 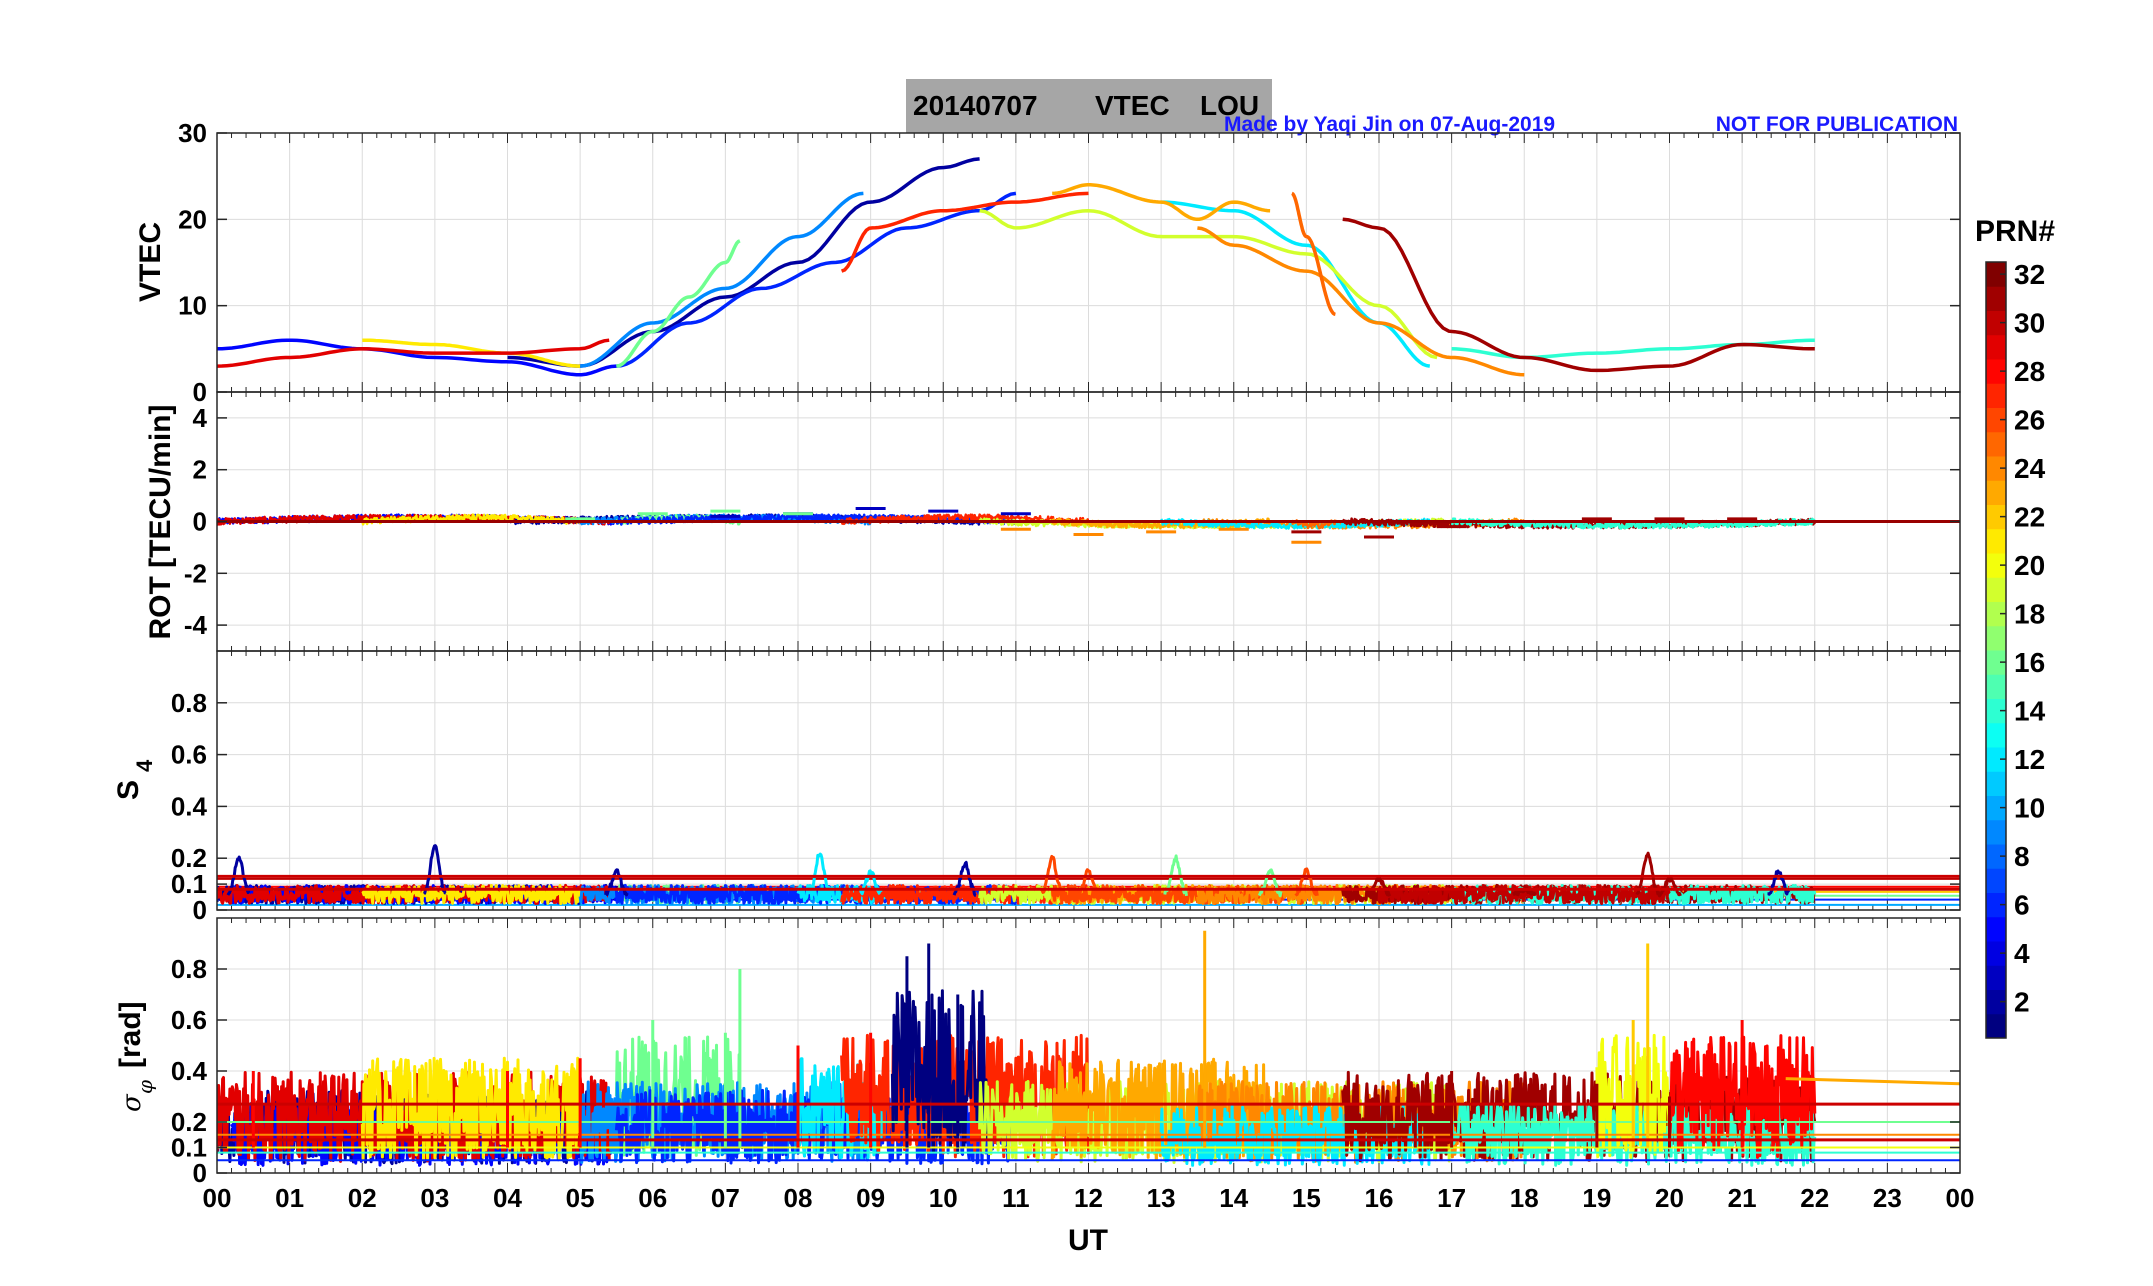 What do you see at coordinates (192, 133) in the screenshot?
I see `ytick-label: 30` at bounding box center [192, 133].